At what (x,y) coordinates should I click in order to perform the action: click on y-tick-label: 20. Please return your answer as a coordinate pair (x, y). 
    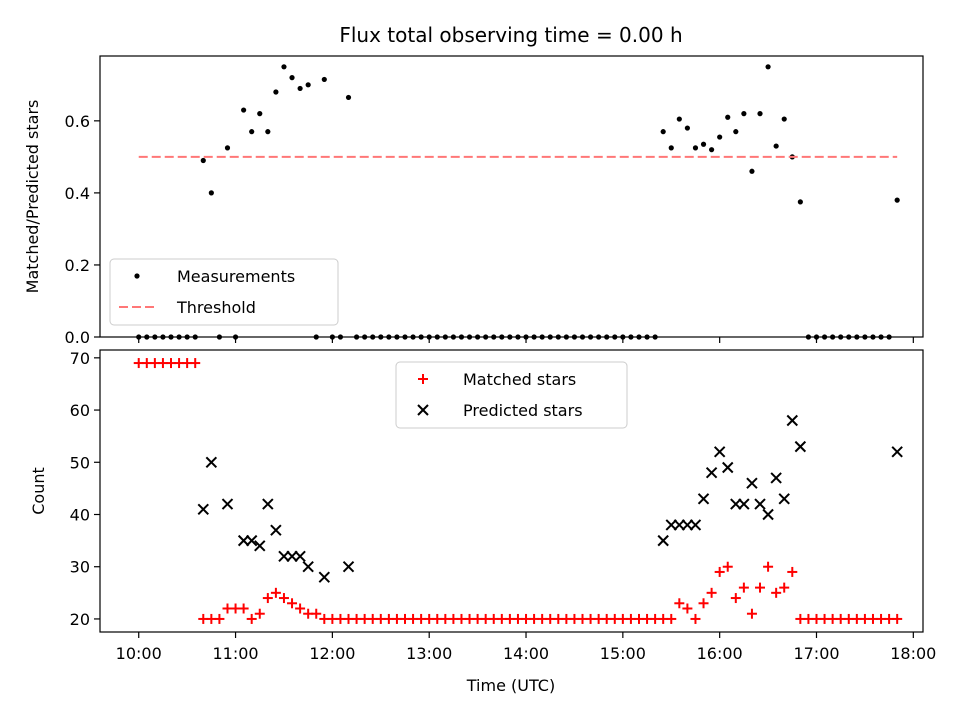
    Looking at the image, I should click on (80, 619).